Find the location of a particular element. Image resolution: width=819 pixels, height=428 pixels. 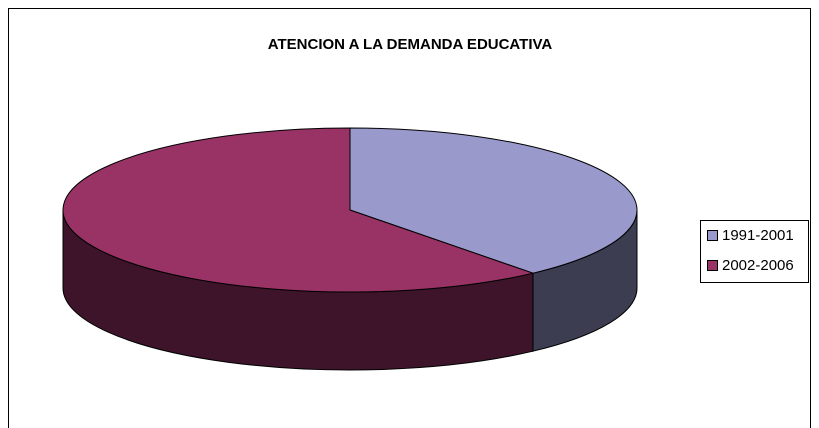

legend-label: 2002-2006 is located at coordinates (758, 265).